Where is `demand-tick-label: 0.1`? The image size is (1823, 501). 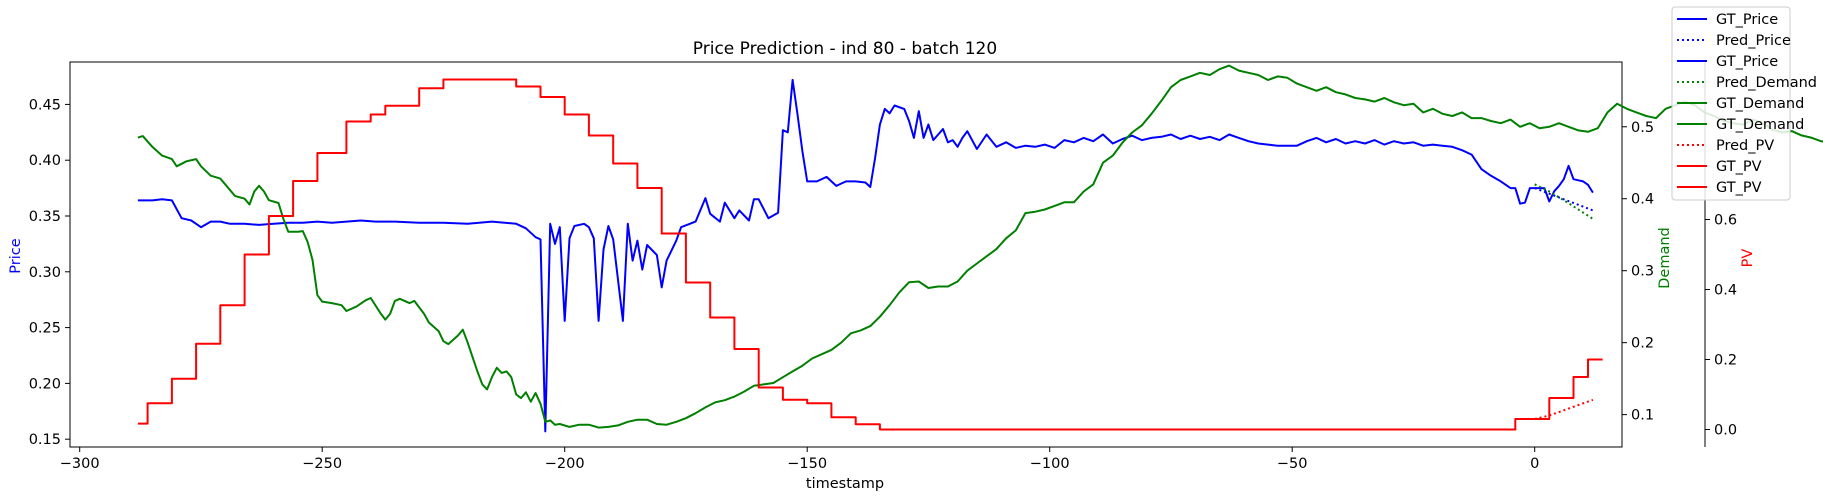 demand-tick-label: 0.1 is located at coordinates (1642, 416).